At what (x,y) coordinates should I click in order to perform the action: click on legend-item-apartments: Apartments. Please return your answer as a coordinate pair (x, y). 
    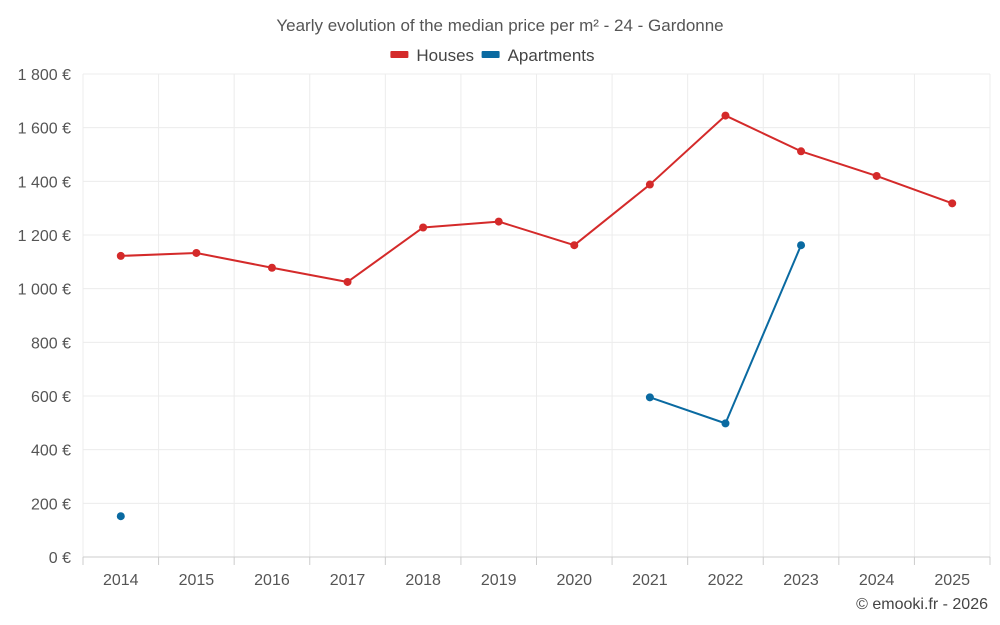
    Looking at the image, I should click on (551, 55).